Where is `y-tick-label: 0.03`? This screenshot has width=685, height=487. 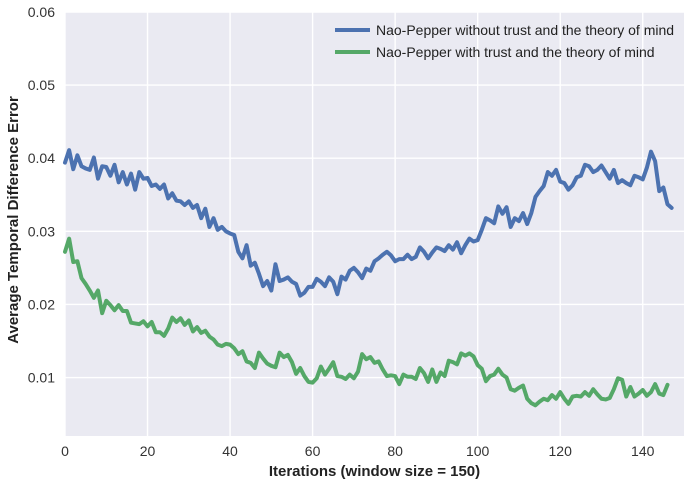 y-tick-label: 0.03 is located at coordinates (41, 231).